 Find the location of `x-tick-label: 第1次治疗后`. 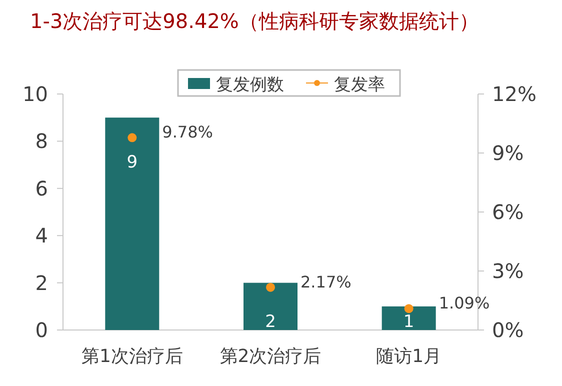

x-tick-label: 第1次治疗后 is located at coordinates (132, 356).